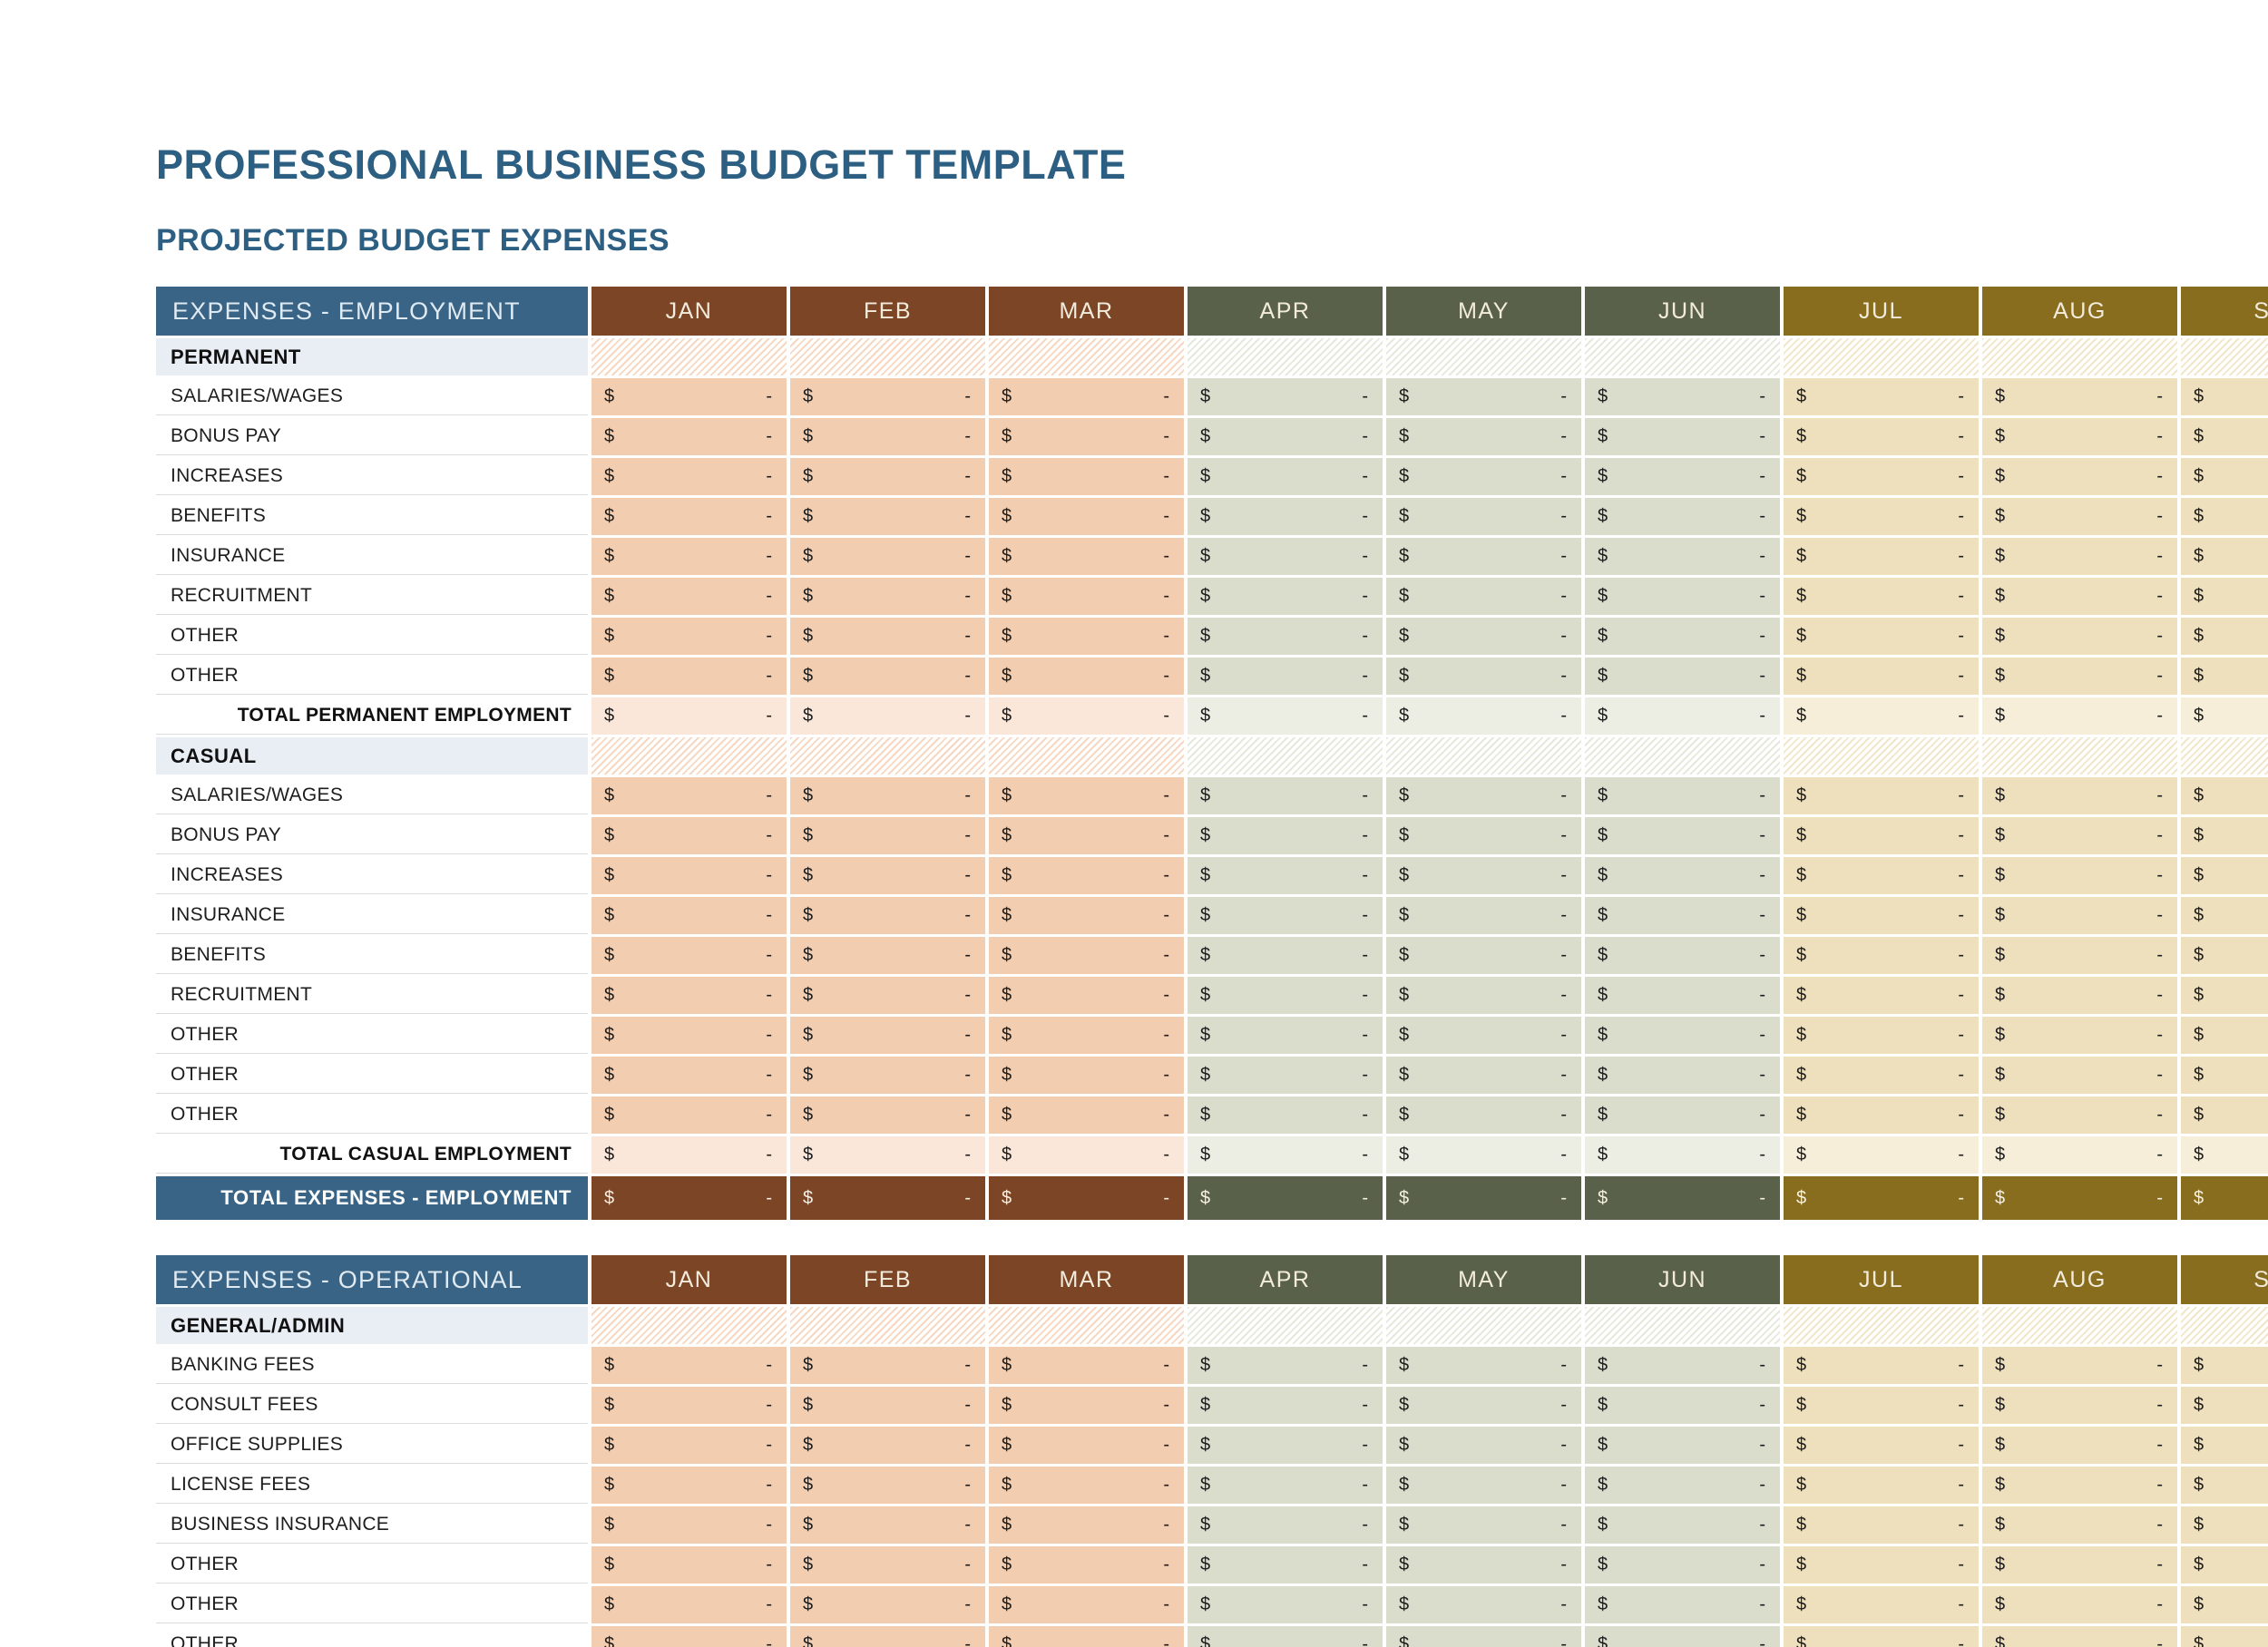 Image resolution: width=2268 pixels, height=1647 pixels. Describe the element at coordinates (2079, 311) in the screenshot. I see `column-header-aug: AUG` at that location.